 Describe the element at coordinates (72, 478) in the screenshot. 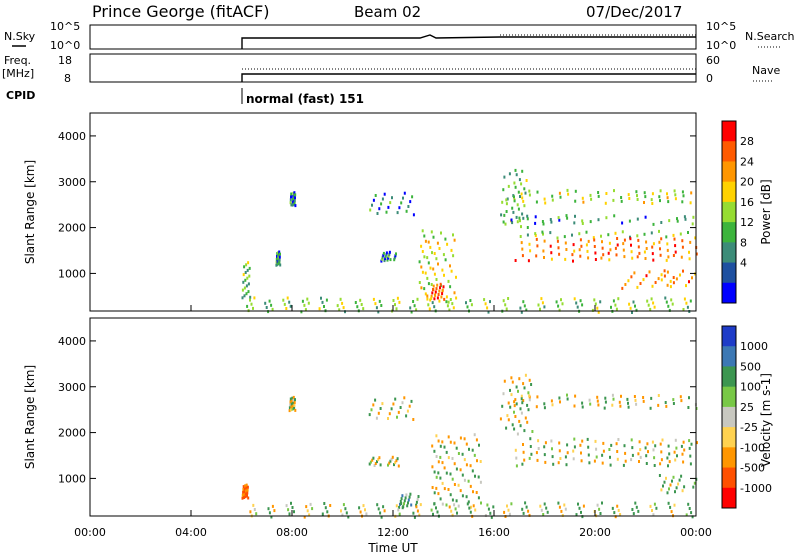

I see `velocity-ytick-label: 1000` at that location.